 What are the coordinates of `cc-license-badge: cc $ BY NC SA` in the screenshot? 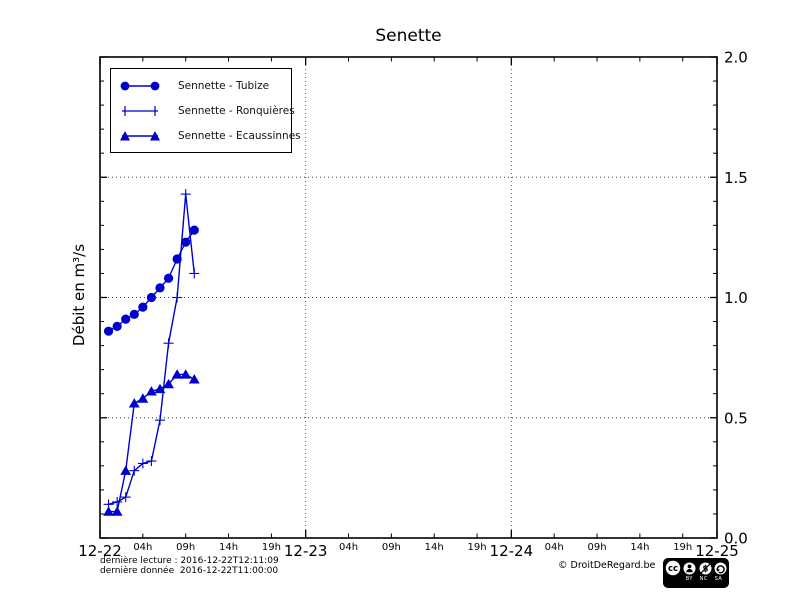 It's located at (696, 573).